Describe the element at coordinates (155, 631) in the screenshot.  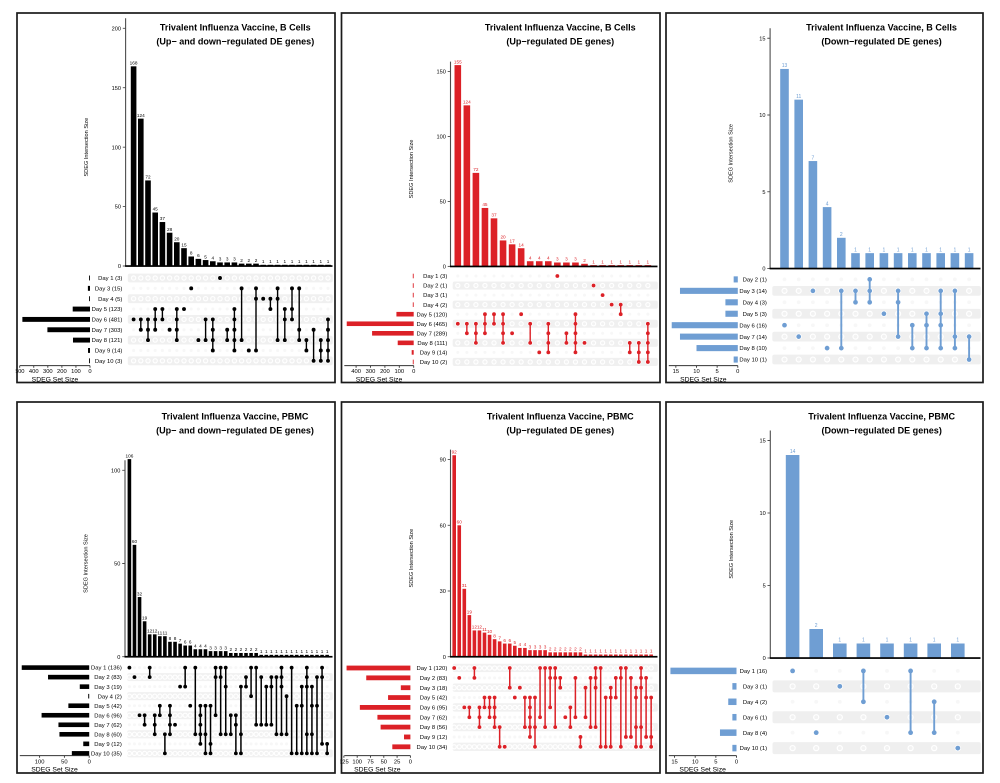
I see `svg-text: 12` at that location.